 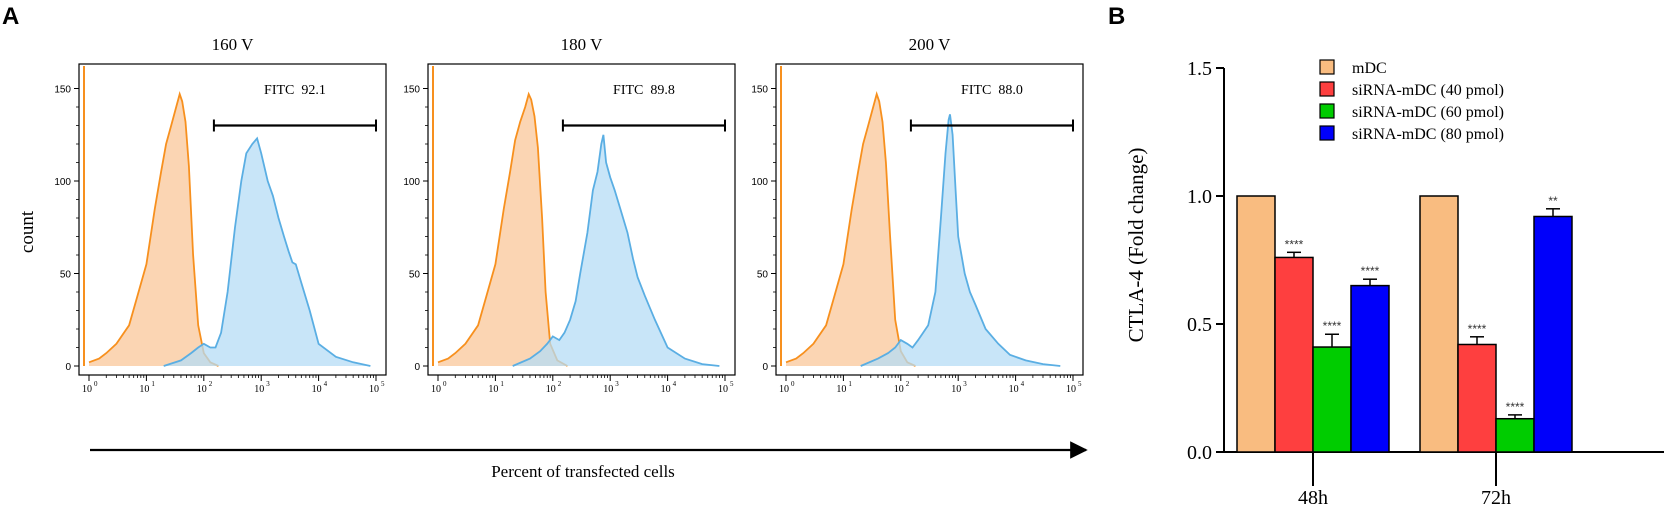 What do you see at coordinates (1199, 453) in the screenshot?
I see `bar-y-tick-label: 0.0` at bounding box center [1199, 453].